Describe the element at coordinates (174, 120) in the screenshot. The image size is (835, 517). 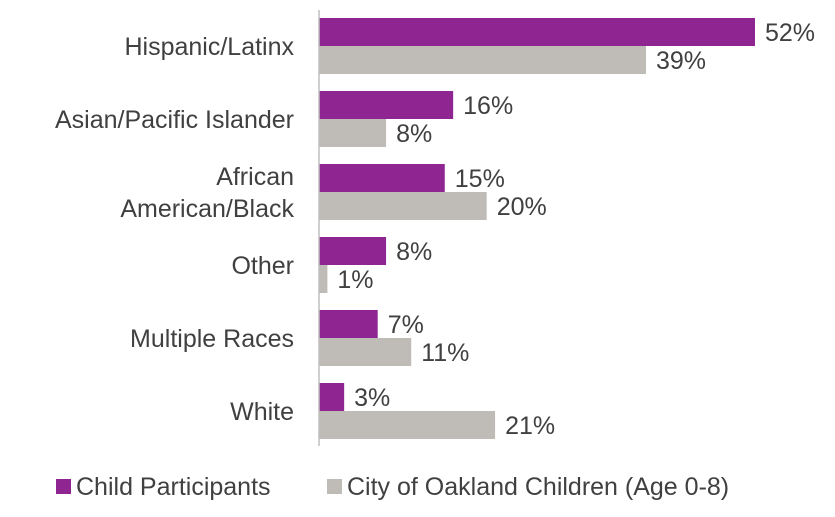
I see `category-label-2: Asian/Pacific Islander` at that location.